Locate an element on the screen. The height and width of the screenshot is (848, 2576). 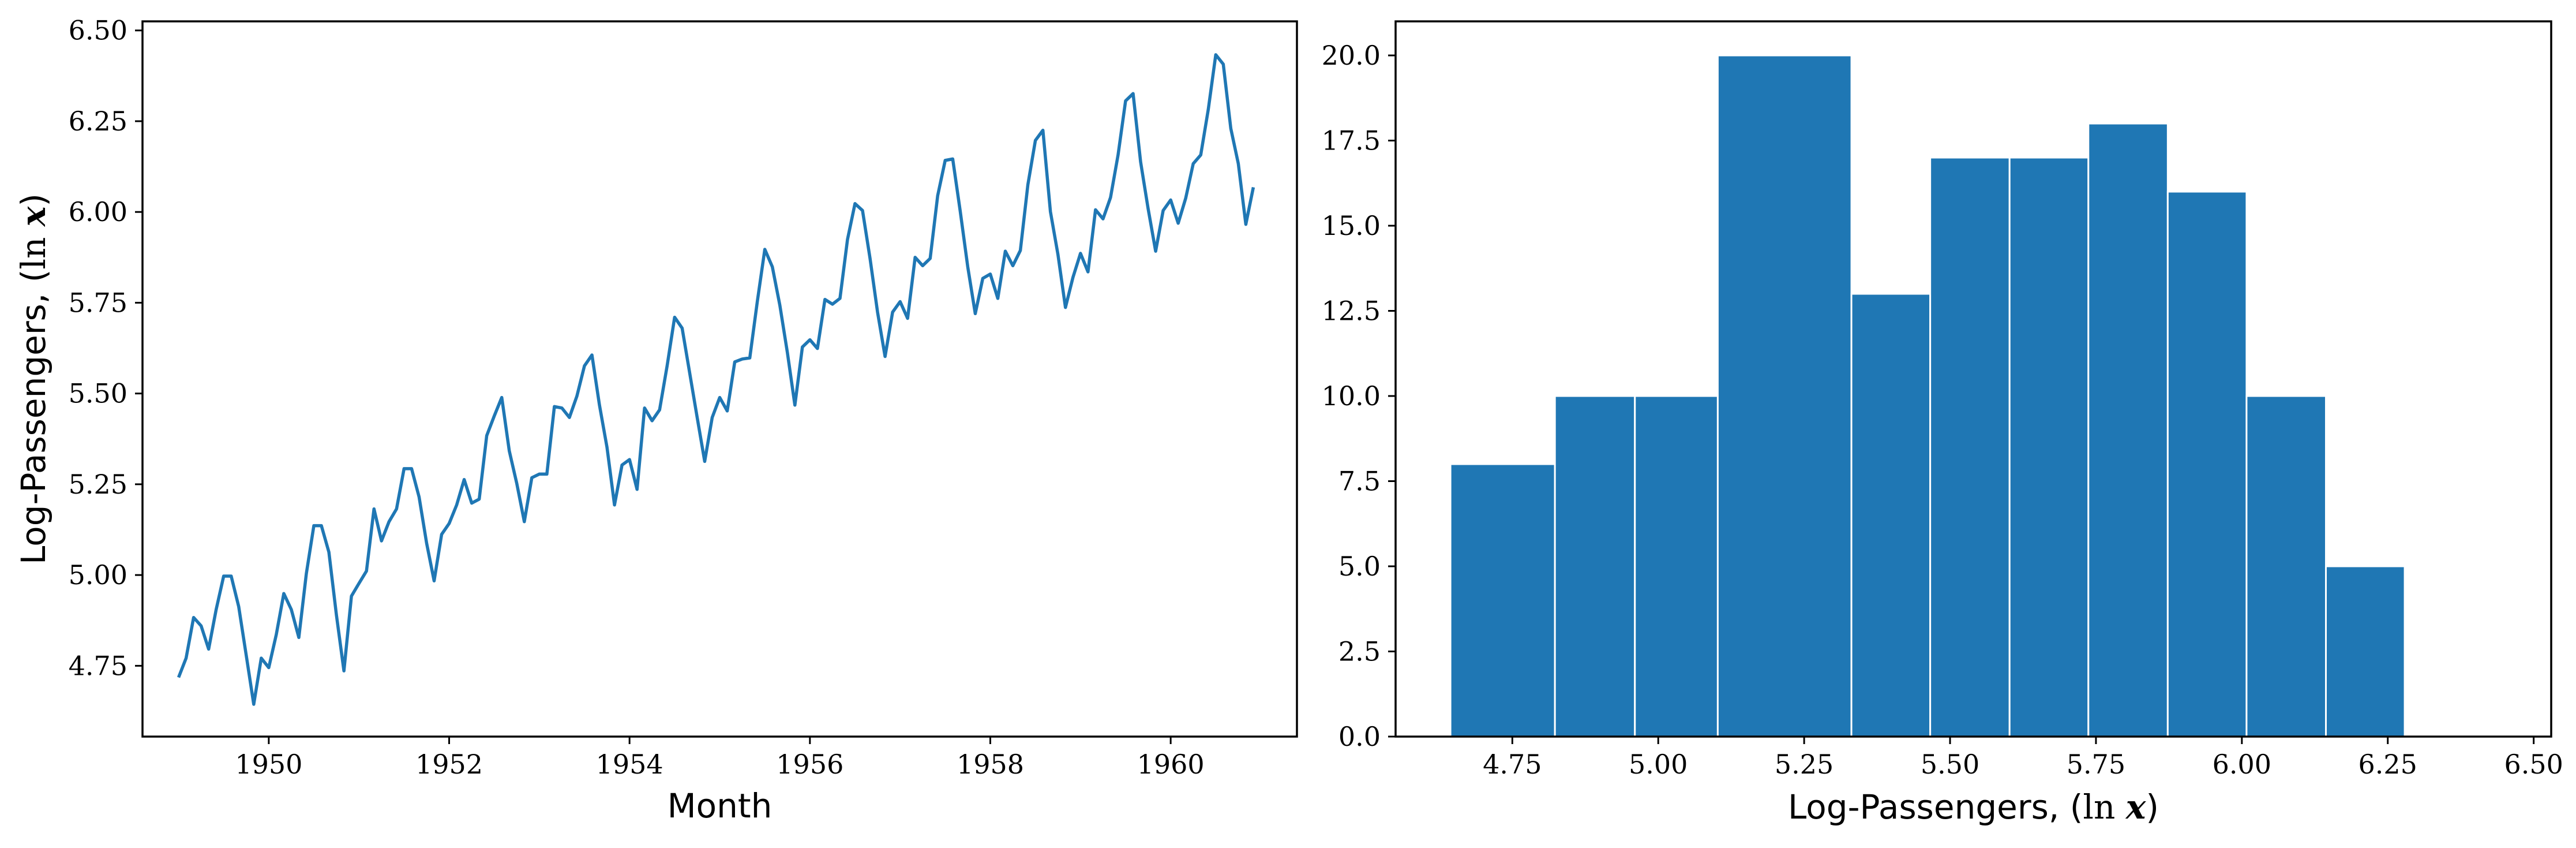
x-tick-label: 6.25 is located at coordinates (2387, 764).